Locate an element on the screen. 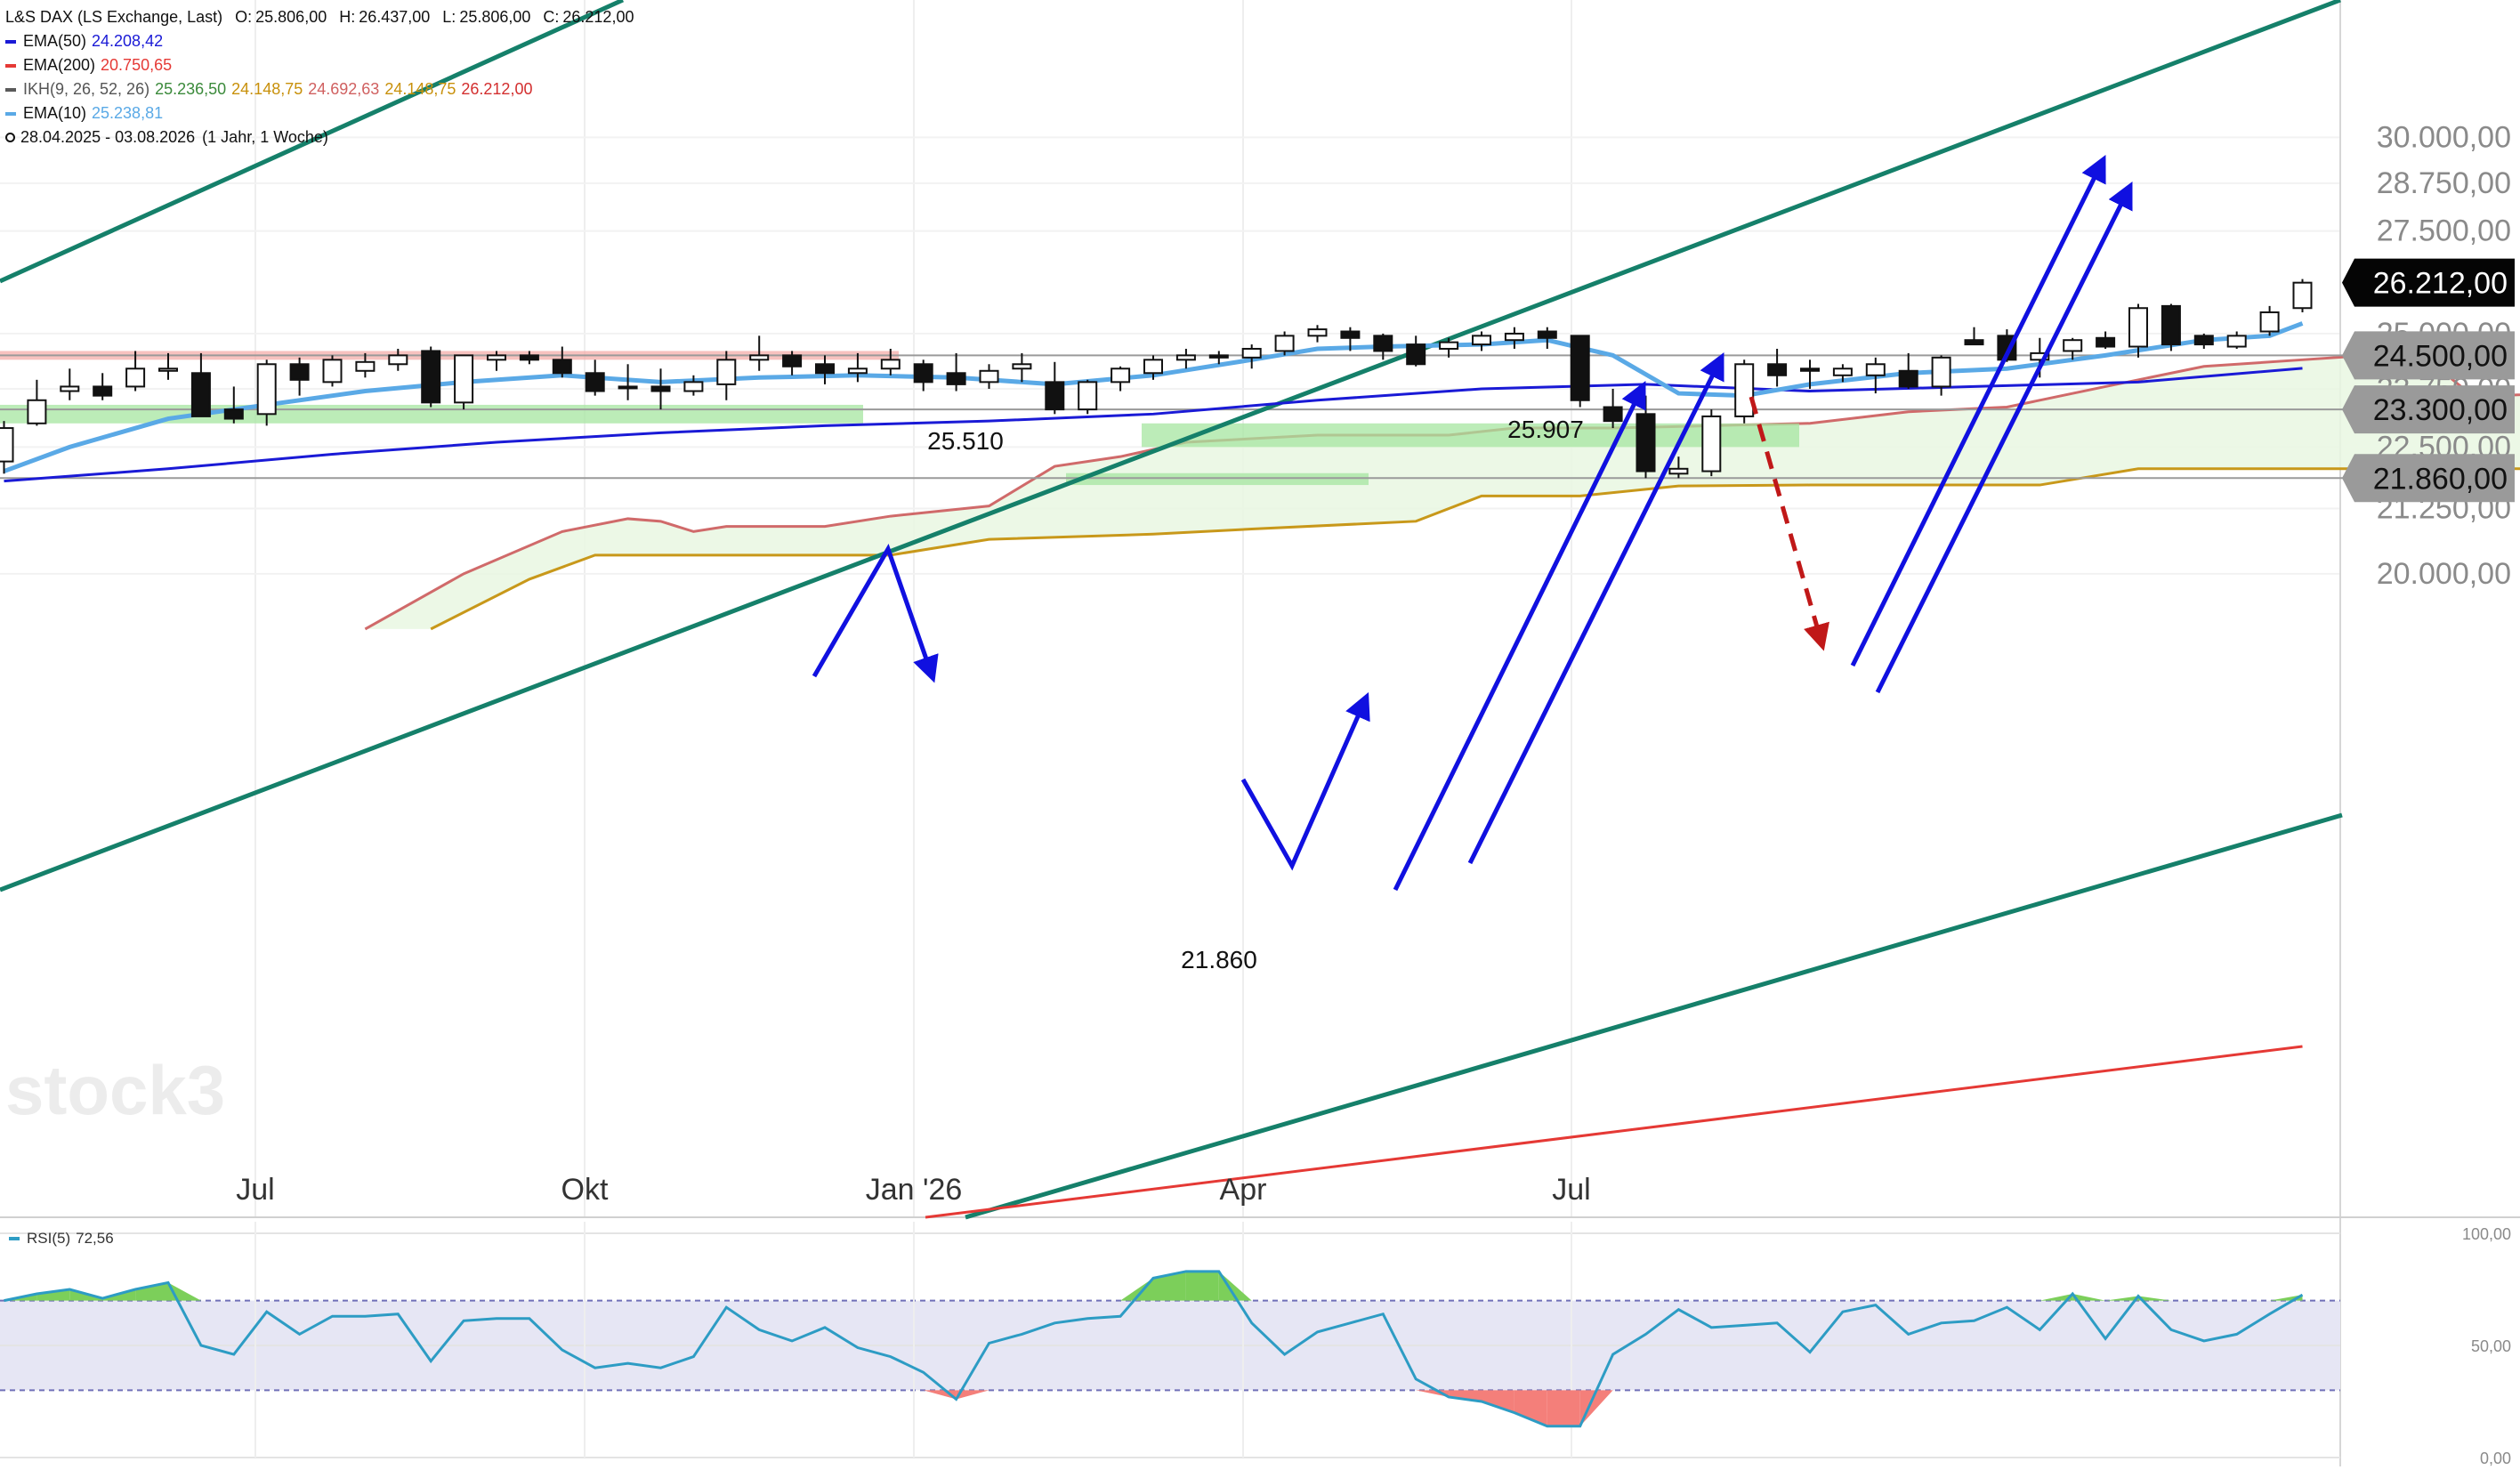 This screenshot has height=1470, width=2520. price-annotation: 21.860 is located at coordinates (1219, 959).